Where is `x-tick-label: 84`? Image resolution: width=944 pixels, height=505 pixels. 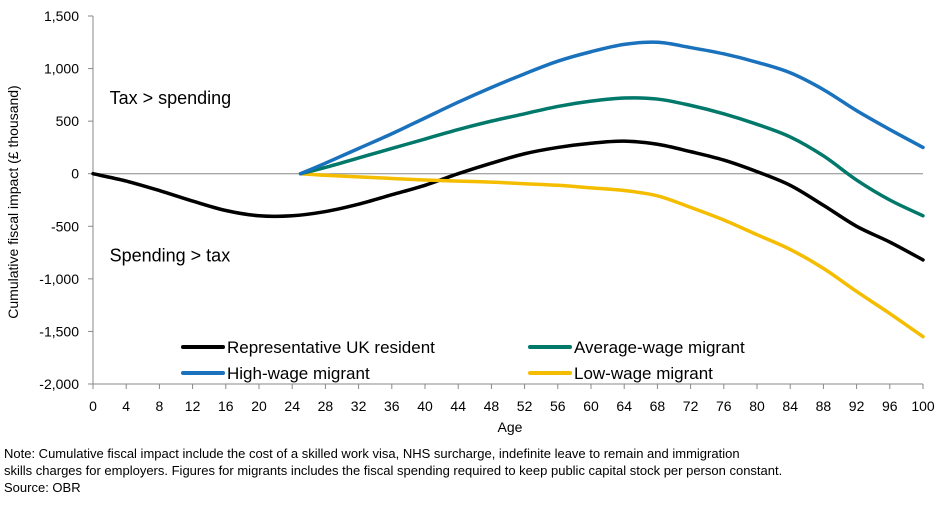
x-tick-label: 84 is located at coordinates (790, 406).